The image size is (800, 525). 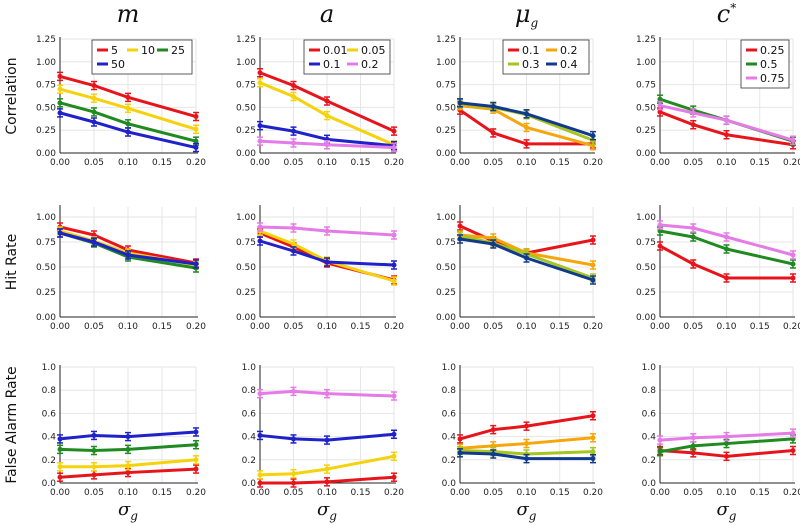 I want to click on series-line-0.01, so click(x=327, y=102).